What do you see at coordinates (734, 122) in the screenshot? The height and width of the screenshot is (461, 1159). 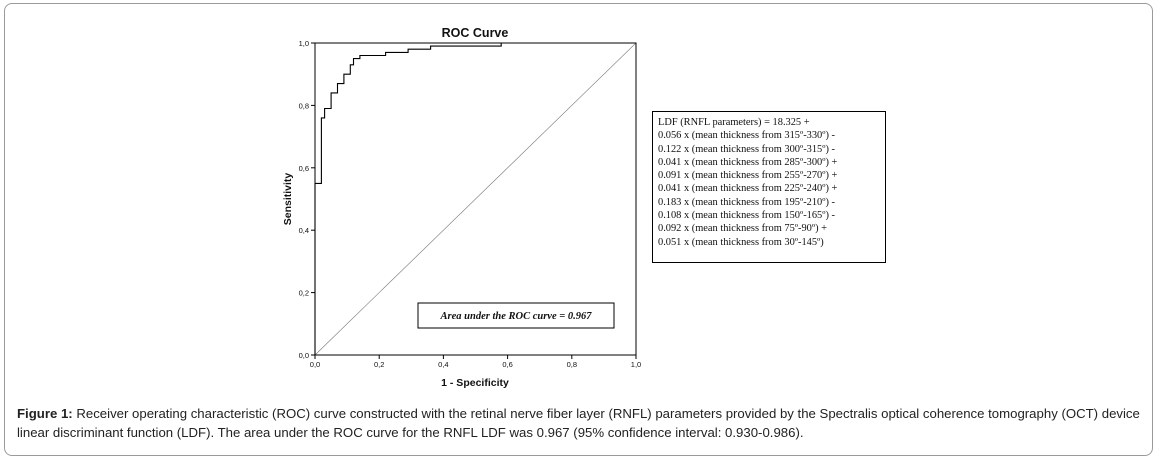 I see `formula-line: LDF (RNFL parameters) = 18.325 +` at bounding box center [734, 122].